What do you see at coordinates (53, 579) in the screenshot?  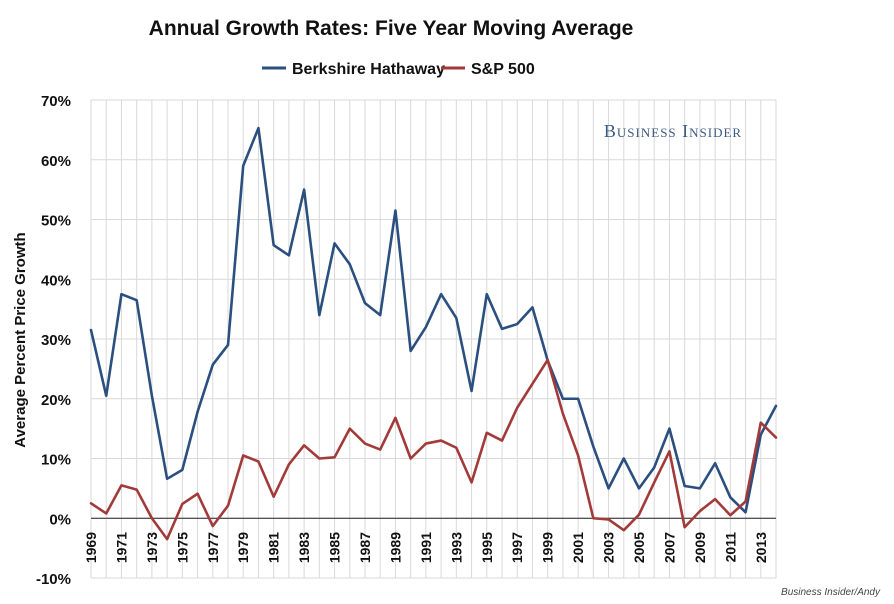 I see `y-tick-label: -10%` at bounding box center [53, 579].